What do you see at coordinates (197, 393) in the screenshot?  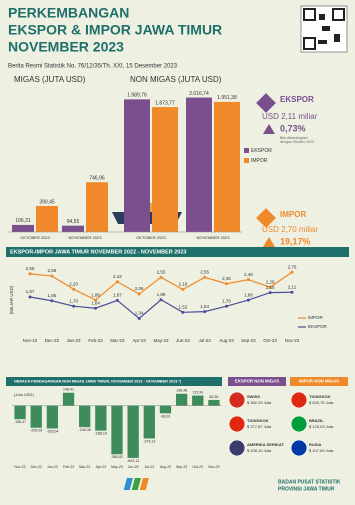 I see `value-label: 115,99` at bounding box center [197, 393].